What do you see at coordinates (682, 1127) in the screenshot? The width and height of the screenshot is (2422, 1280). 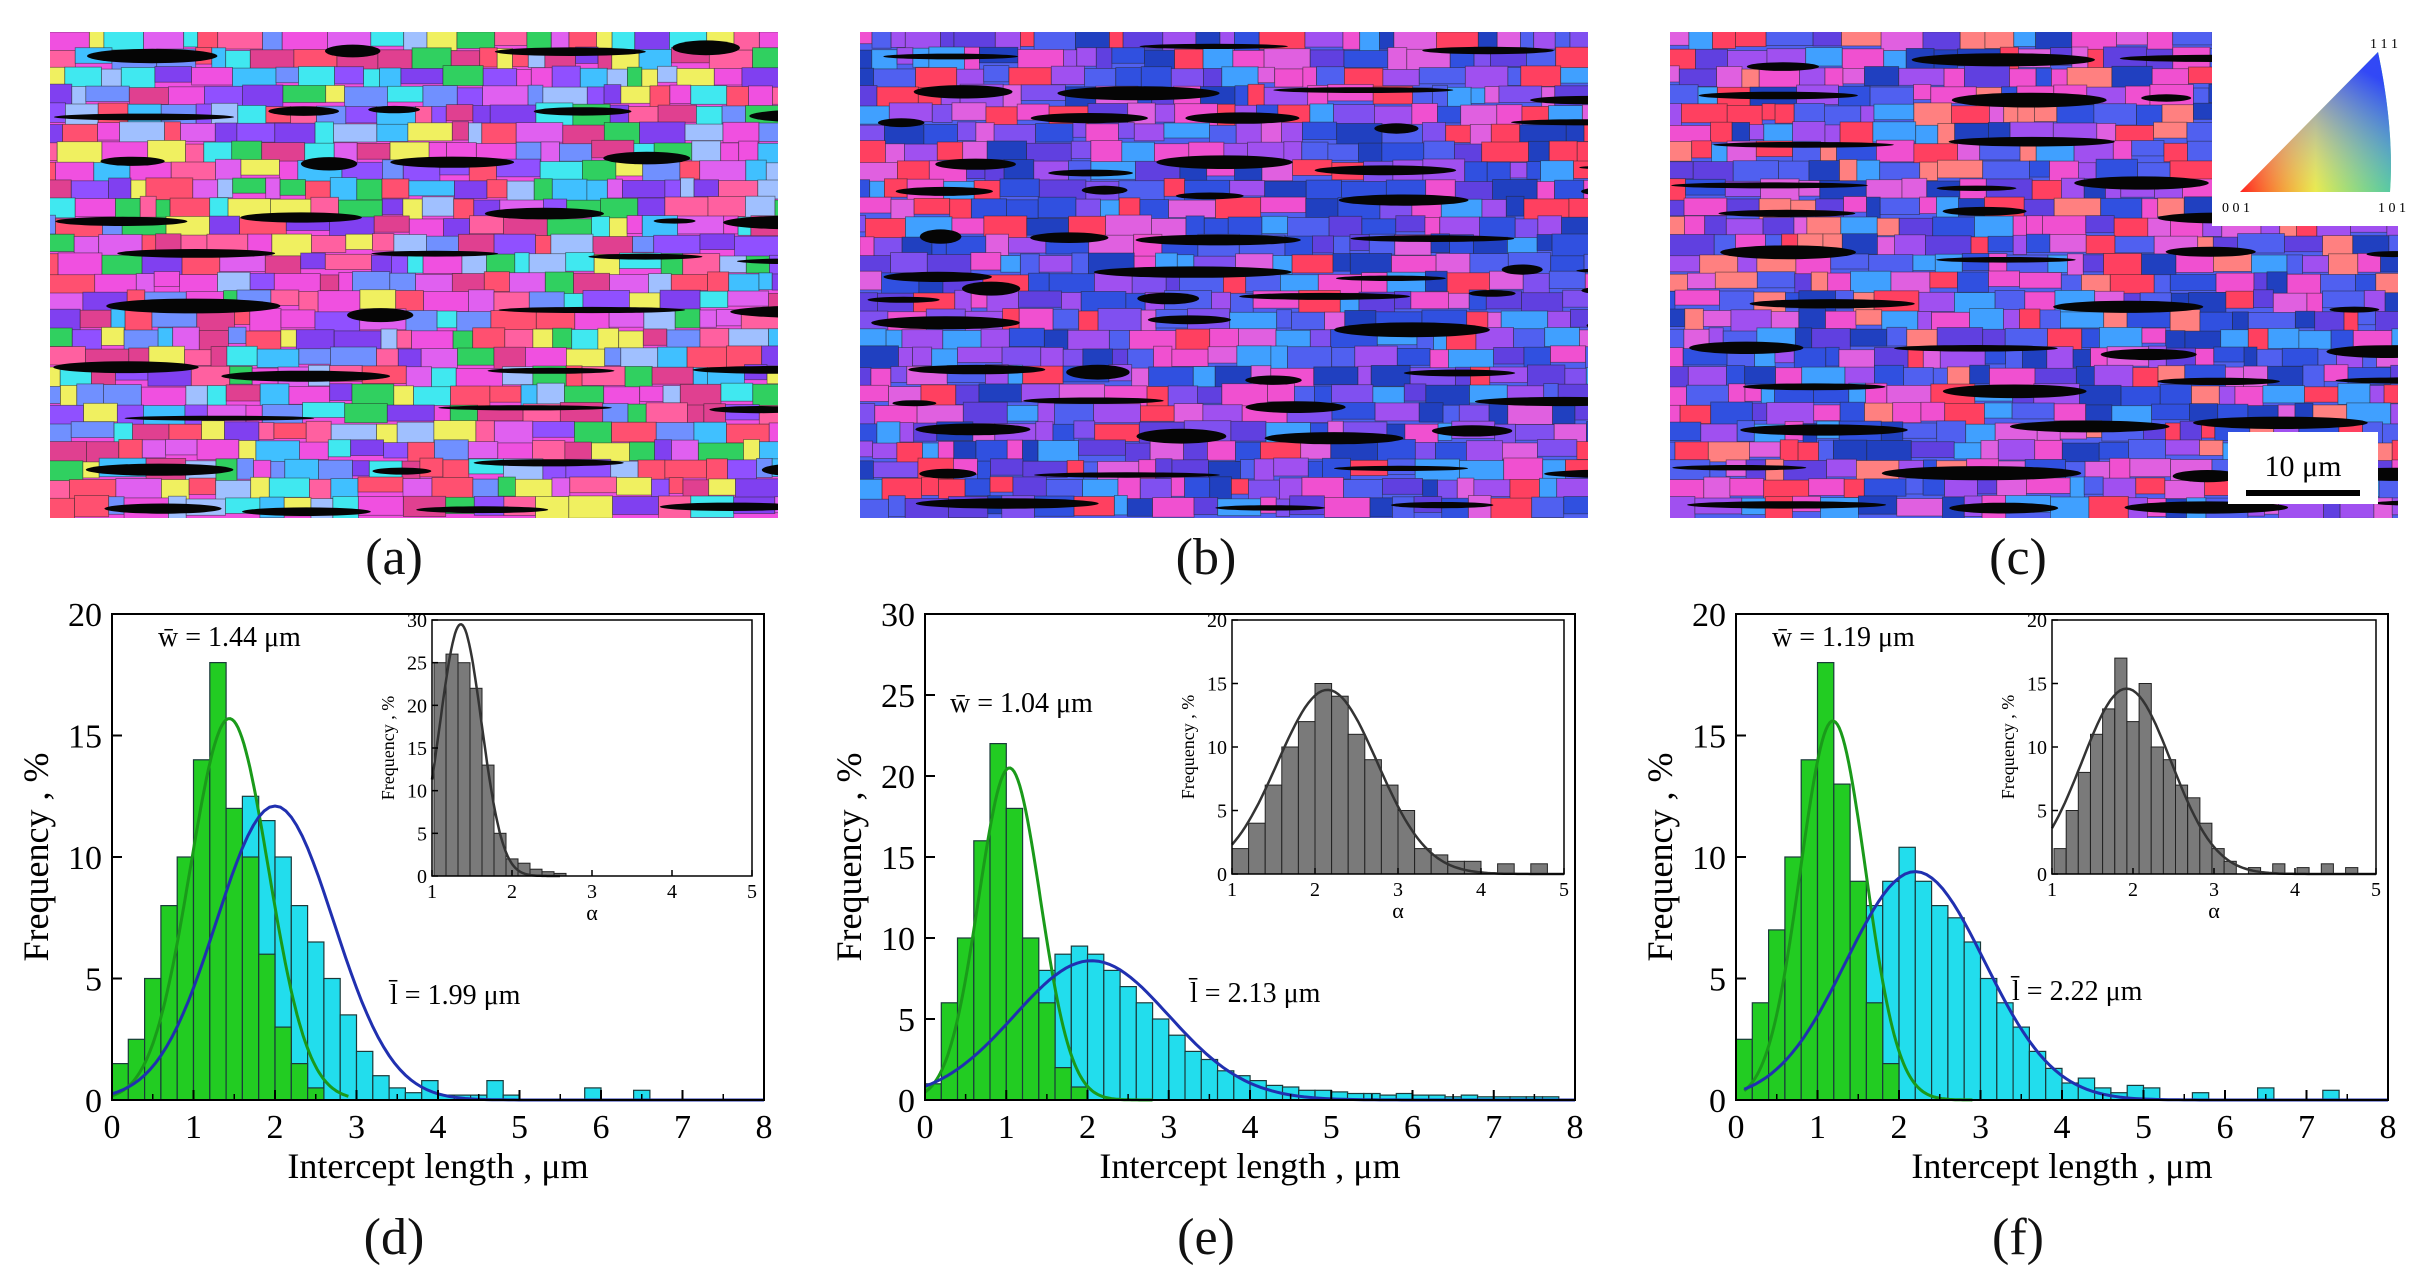 I see `x-tick-label: 7` at bounding box center [682, 1127].